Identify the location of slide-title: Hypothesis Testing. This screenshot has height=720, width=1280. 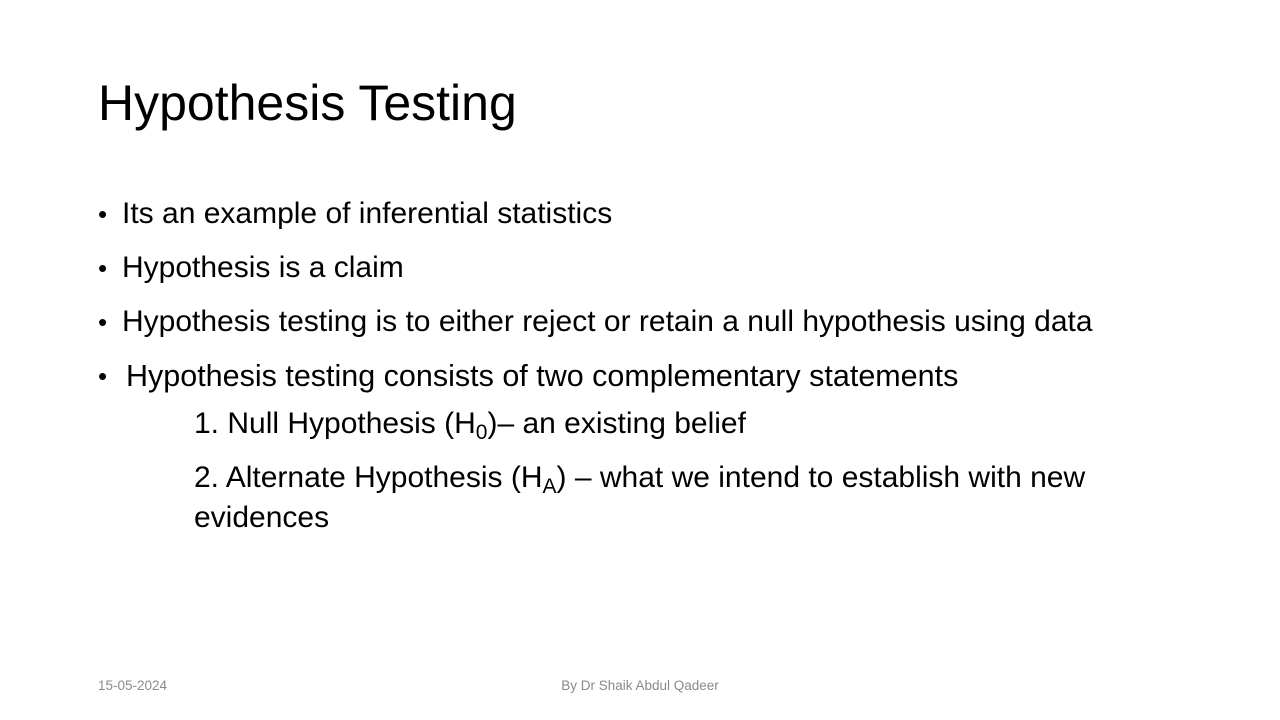
(307, 103).